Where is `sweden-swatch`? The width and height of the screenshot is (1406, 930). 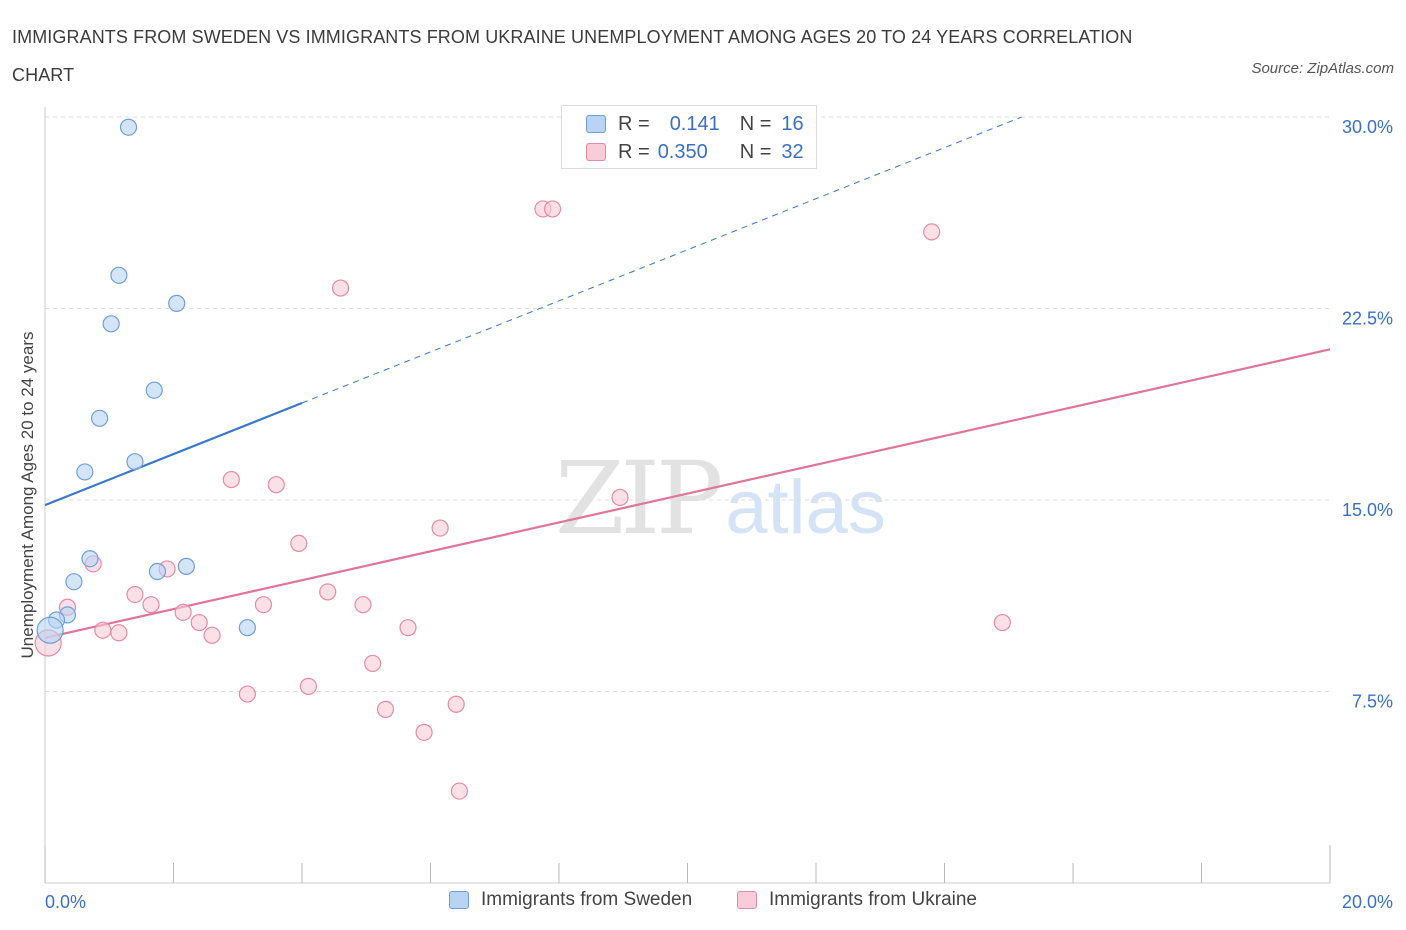
sweden-swatch is located at coordinates (596, 124).